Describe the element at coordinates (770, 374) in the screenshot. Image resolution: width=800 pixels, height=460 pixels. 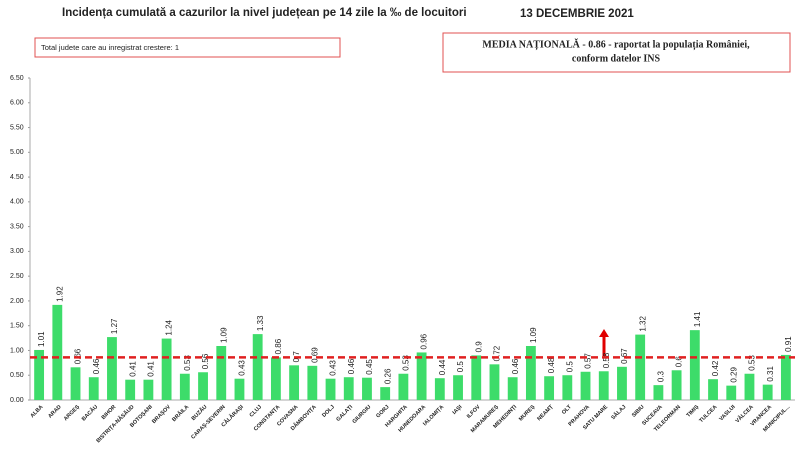
I see `data-label: 0.31` at that location.